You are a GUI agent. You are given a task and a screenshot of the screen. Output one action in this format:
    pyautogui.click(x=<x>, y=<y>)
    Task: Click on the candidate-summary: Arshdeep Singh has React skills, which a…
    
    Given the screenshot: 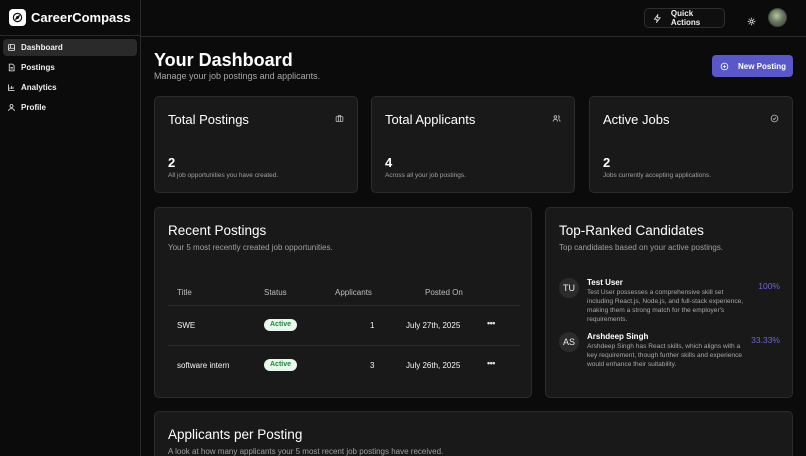 What is the action you would take?
    pyautogui.click(x=665, y=355)
    